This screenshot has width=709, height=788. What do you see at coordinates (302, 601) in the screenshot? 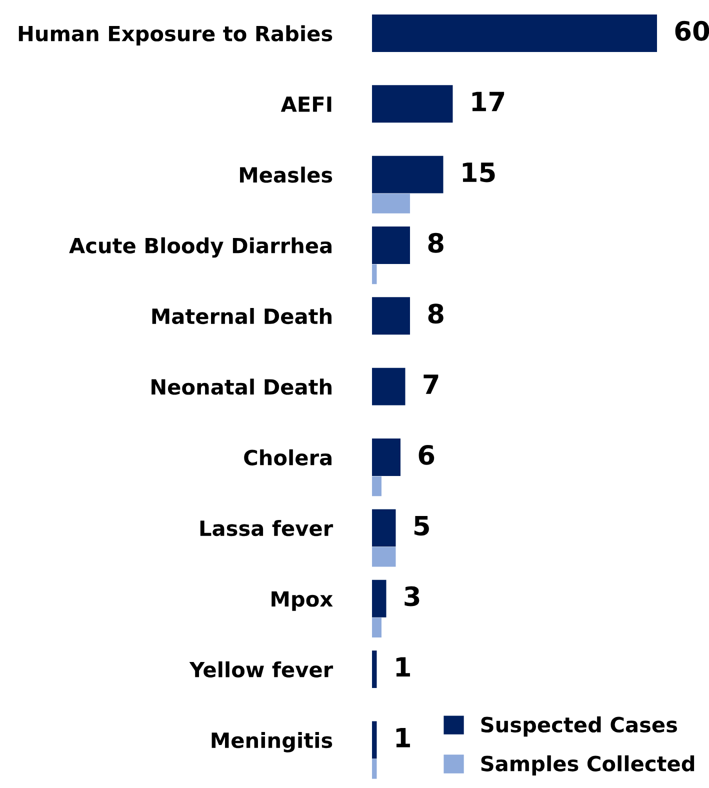
I see `y-tick-label: Mpox` at bounding box center [302, 601].